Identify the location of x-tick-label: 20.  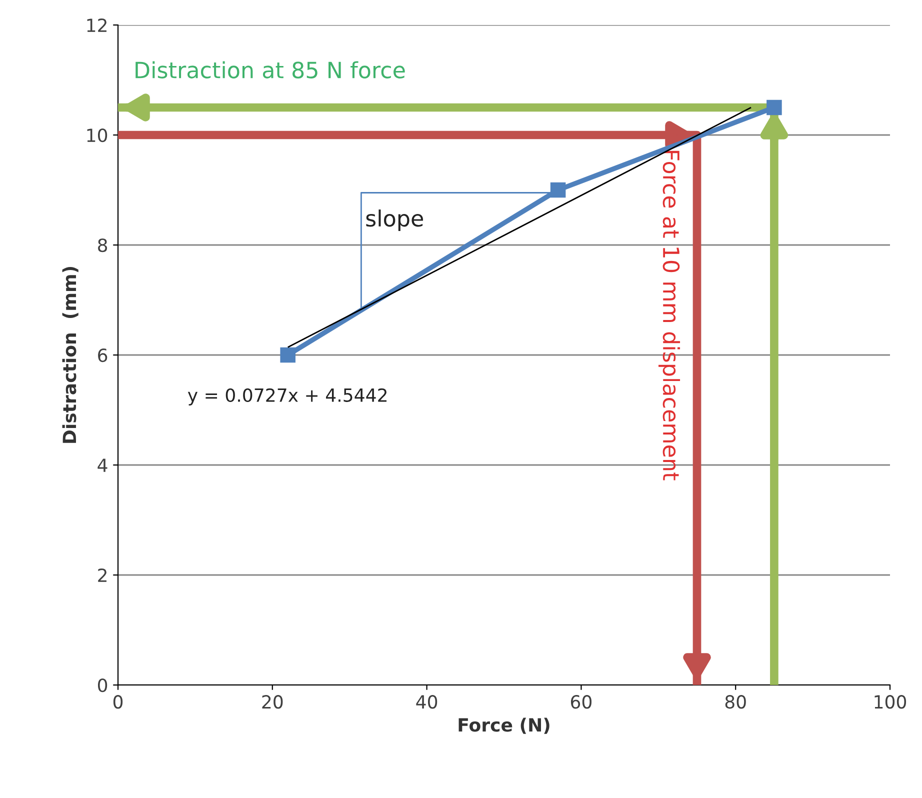
(272, 702).